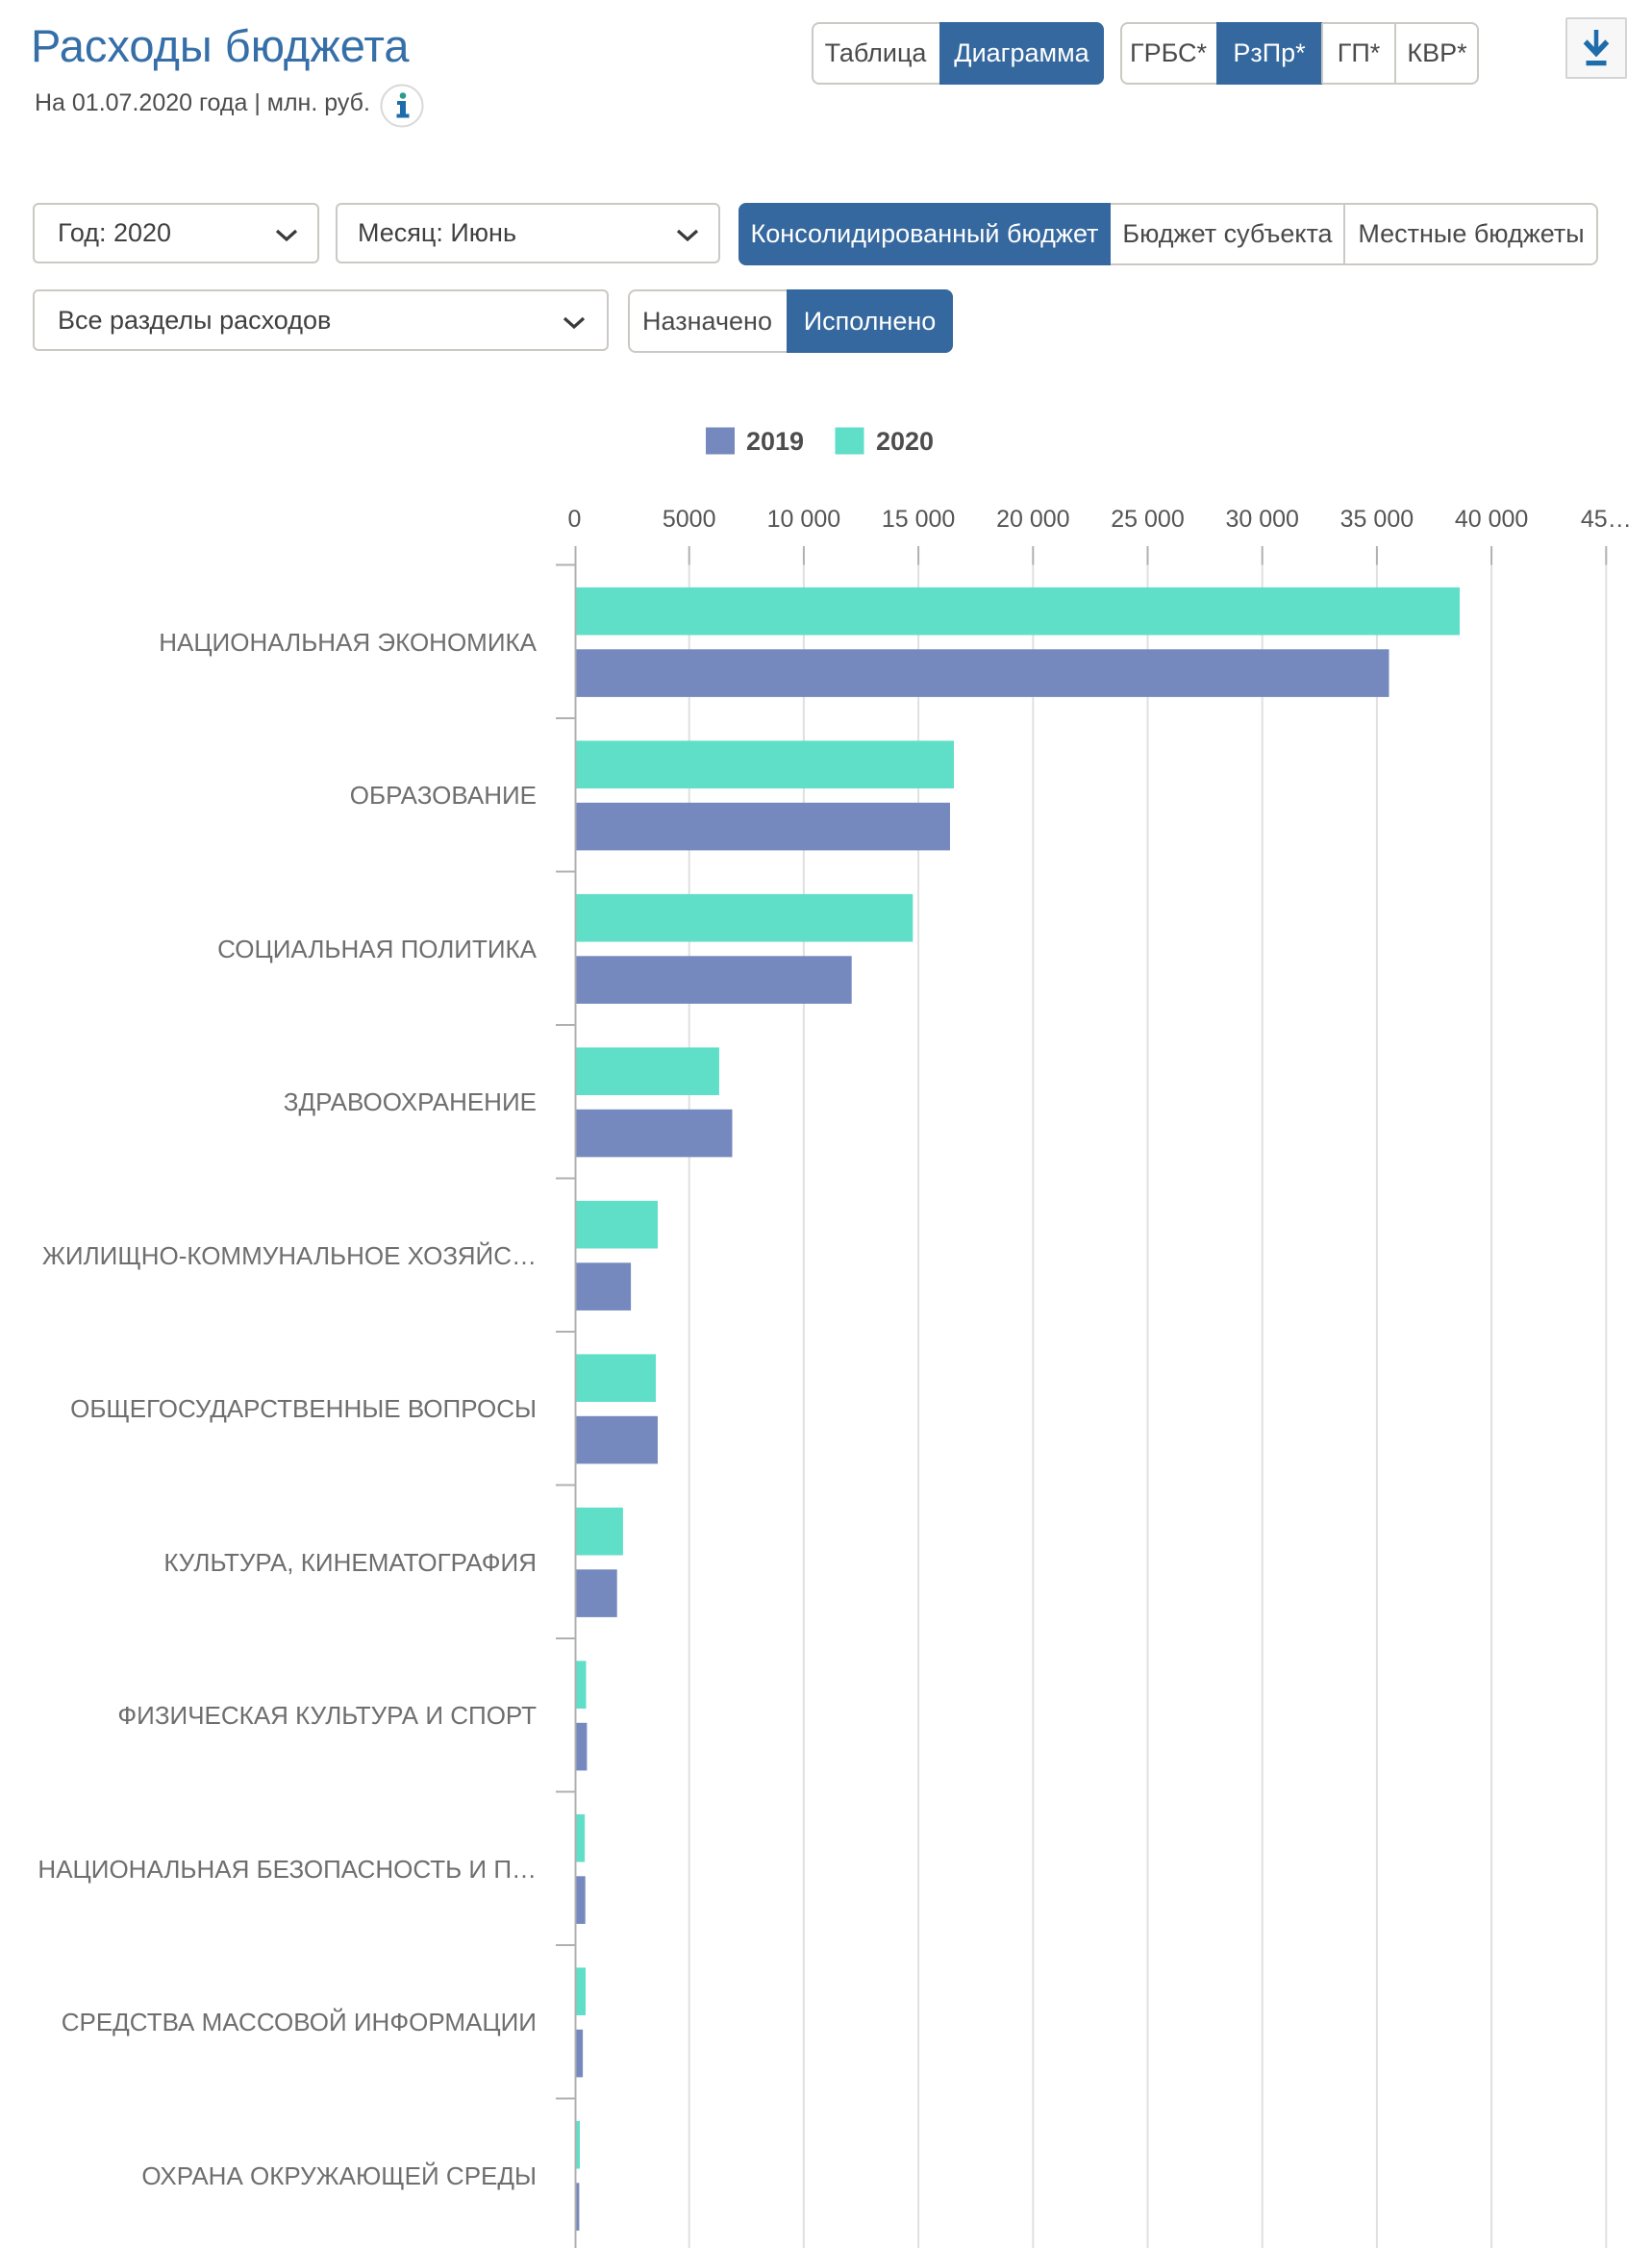 This screenshot has height=2248, width=1652. What do you see at coordinates (377, 949) in the screenshot?
I see `svg-text: СОЦИАЛЬНАЯ ПОЛИТИКА` at bounding box center [377, 949].